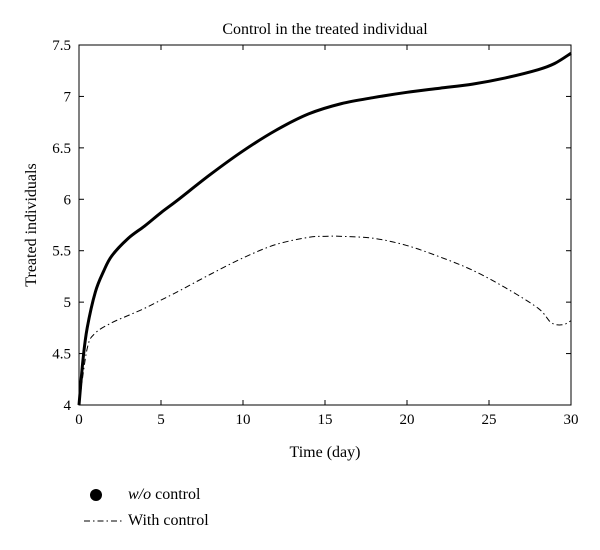 The width and height of the screenshot is (600, 550). Describe the element at coordinates (61, 149) in the screenshot. I see `y-tick-label: 6.5` at that location.